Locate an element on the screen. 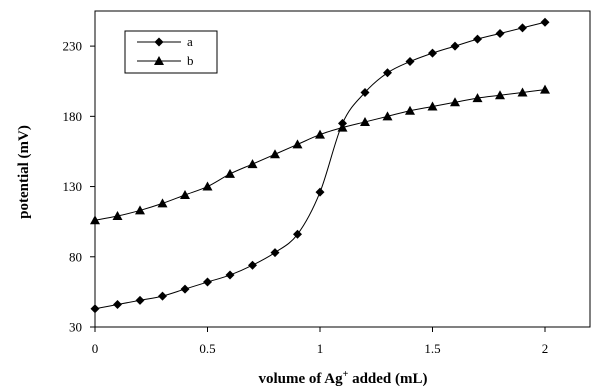 The width and height of the screenshot is (591, 388). x-tick-label: 0.5 is located at coordinates (207, 348).